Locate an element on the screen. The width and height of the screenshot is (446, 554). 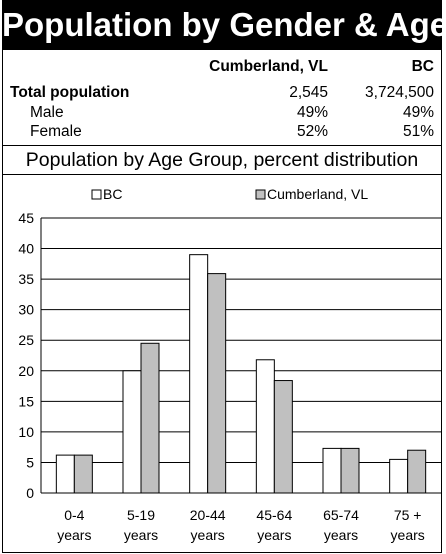
col-header-cumberland: Cumberland, VL is located at coordinates (268, 66).